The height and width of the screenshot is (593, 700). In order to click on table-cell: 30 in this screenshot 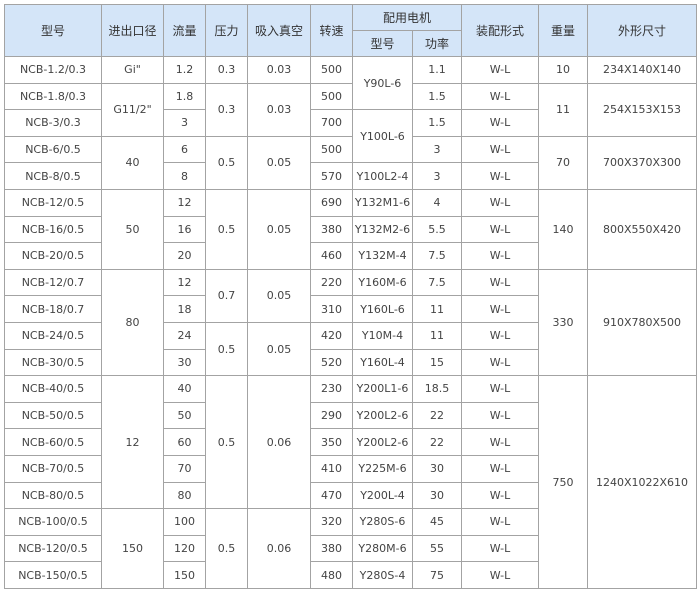, I will do `click(437, 468)`.